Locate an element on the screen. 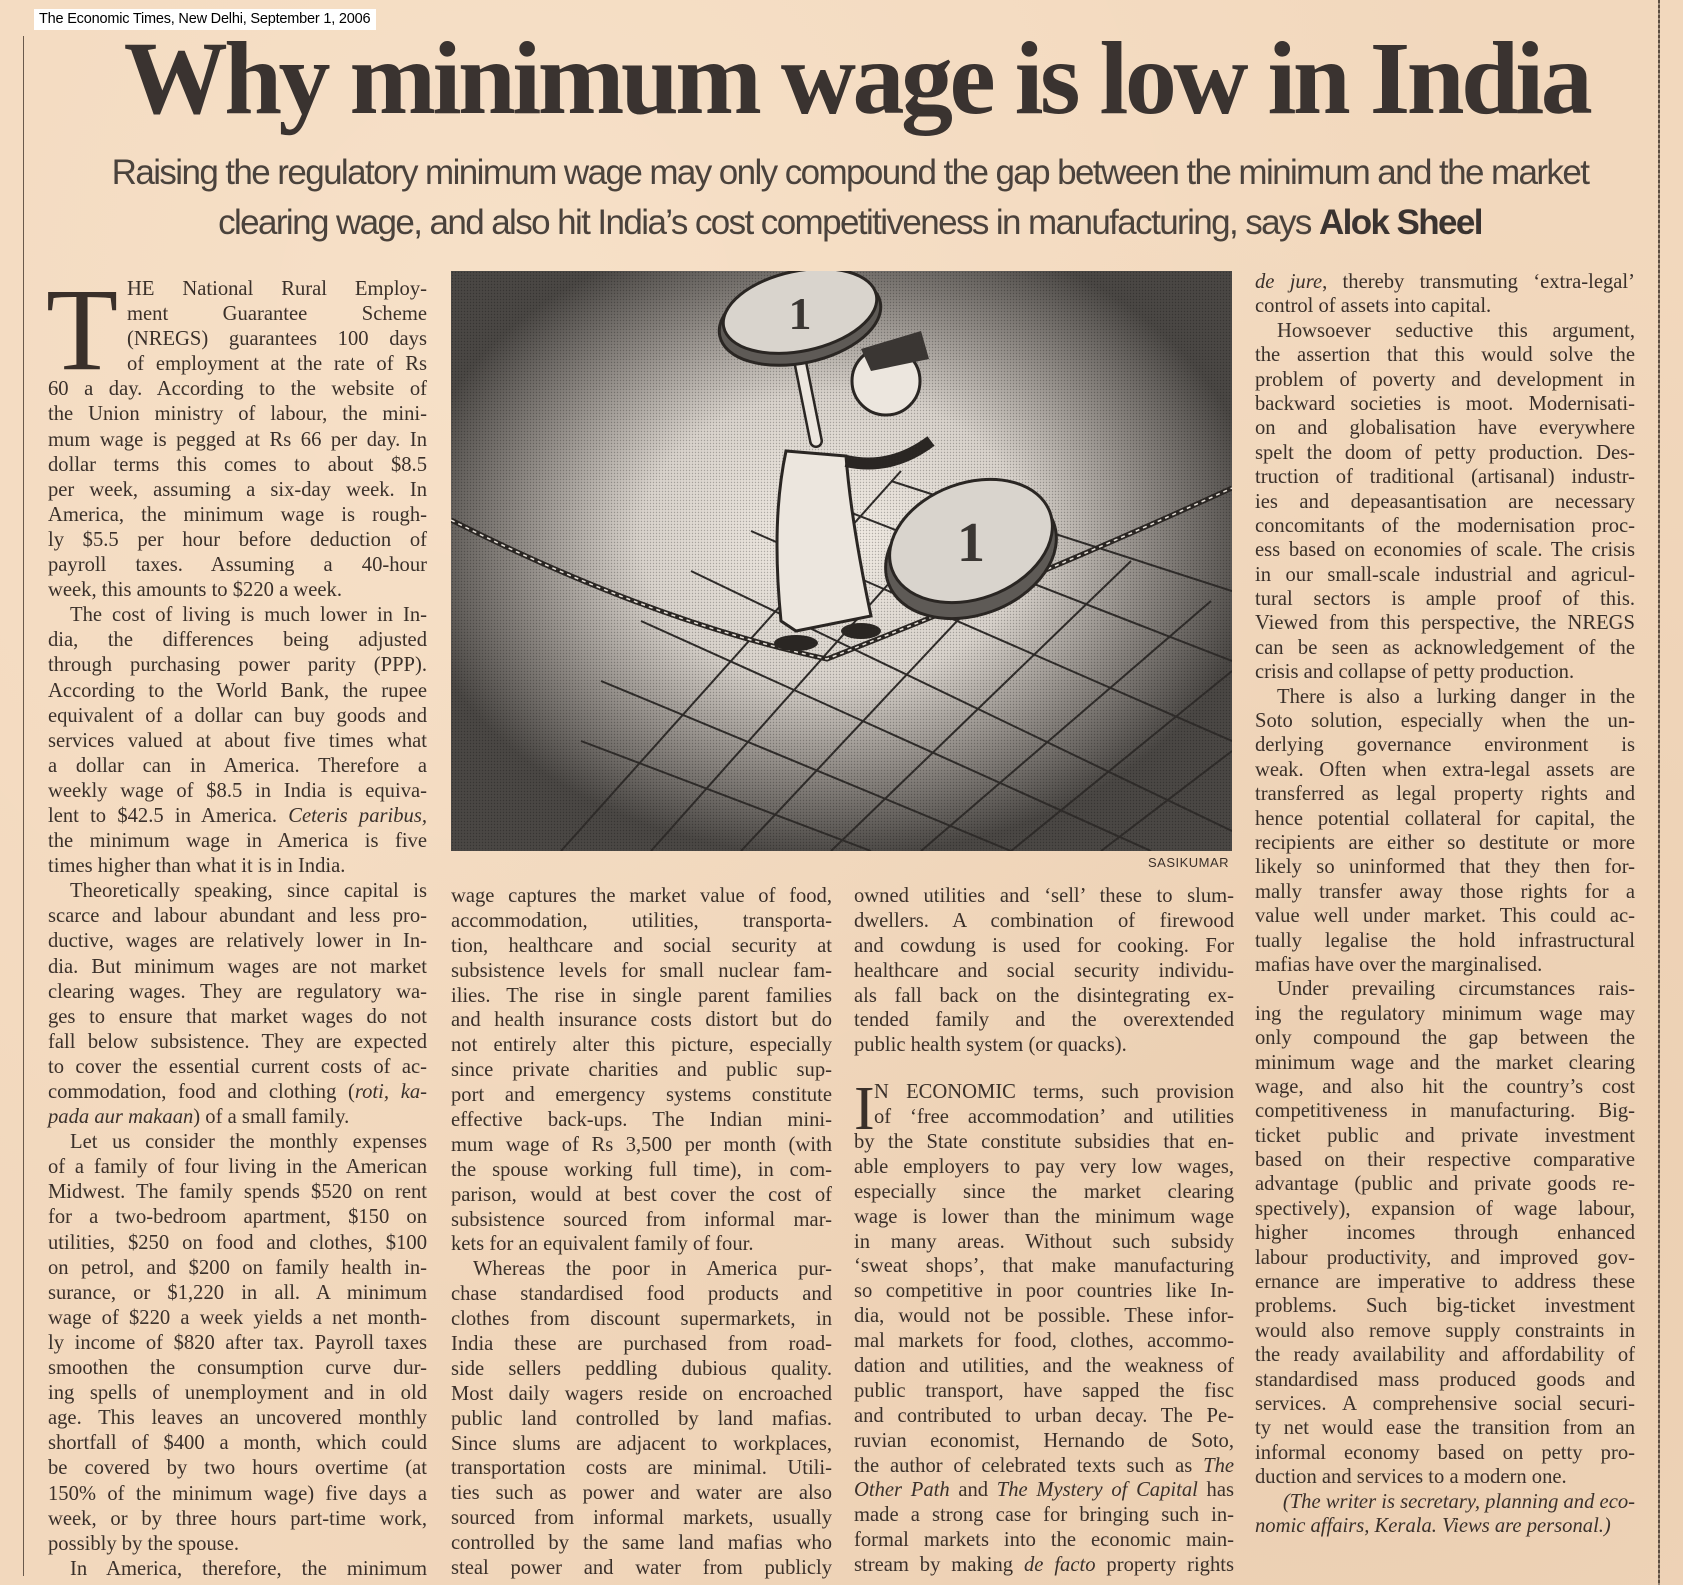 The image size is (1683, 1585). text-line: spelt the doom of petty production. Des- is located at coordinates (1445, 452).